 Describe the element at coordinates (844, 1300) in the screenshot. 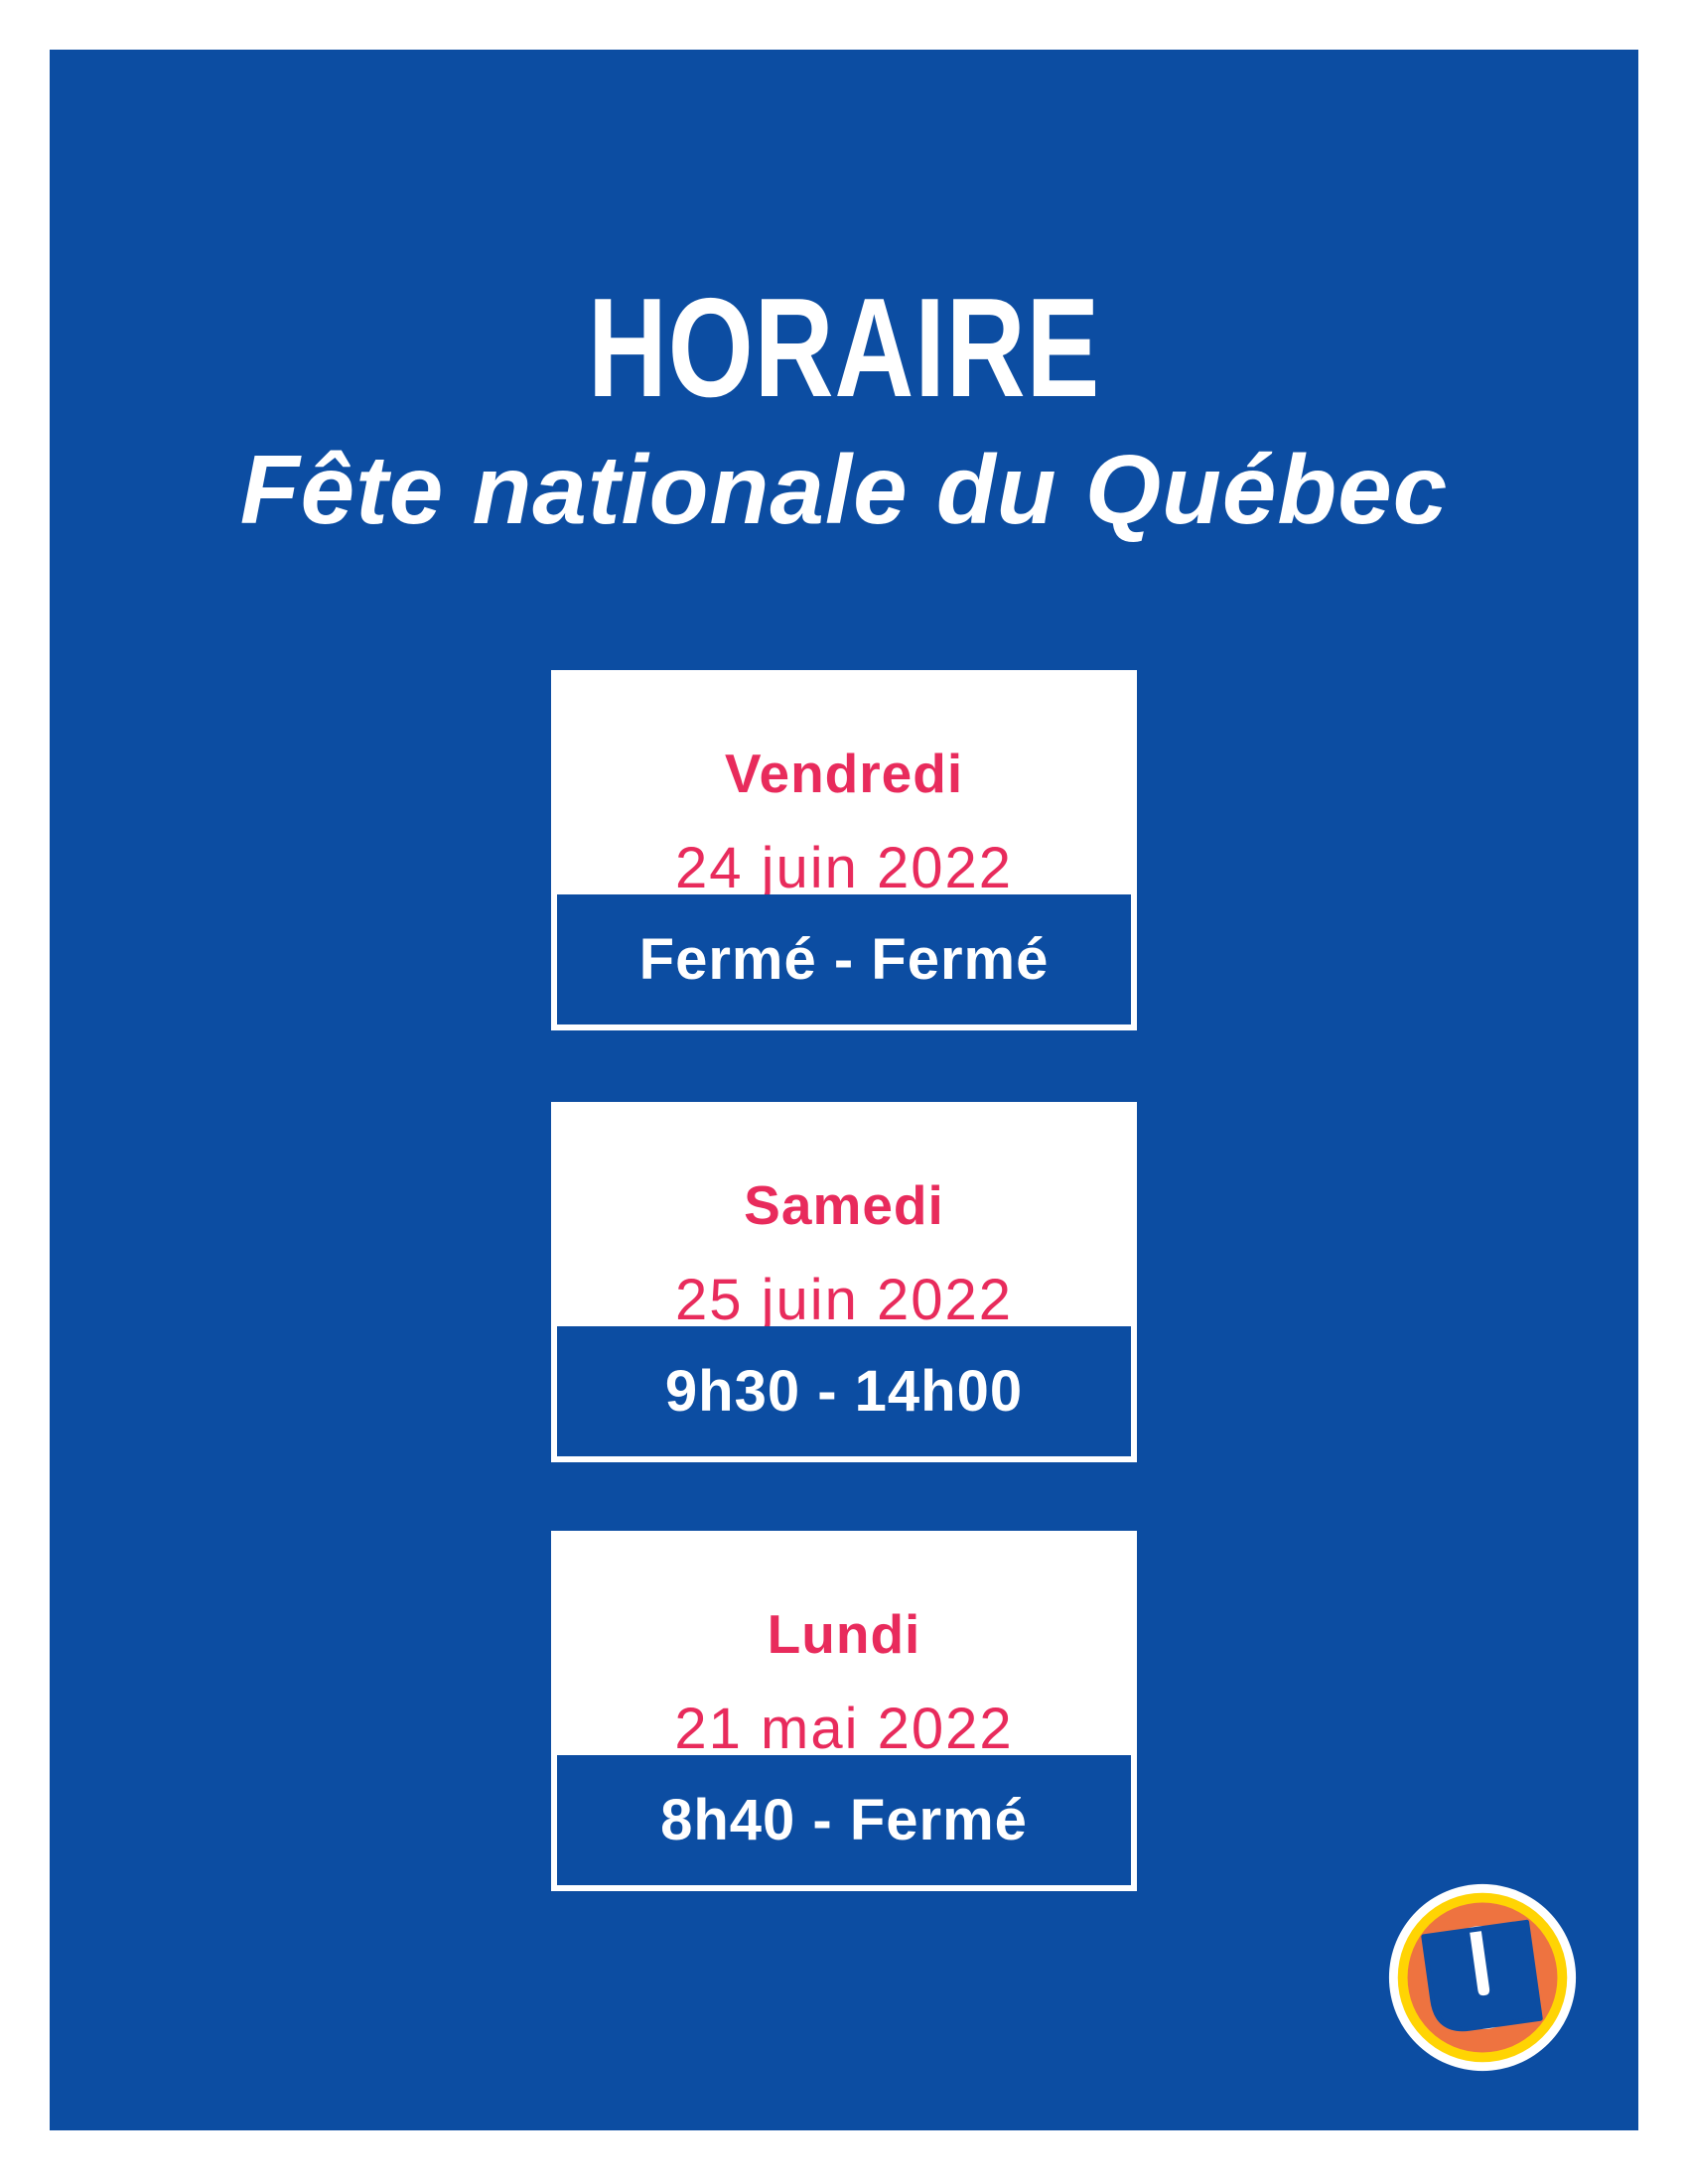

I see `date-label: 25 juin 2022` at that location.